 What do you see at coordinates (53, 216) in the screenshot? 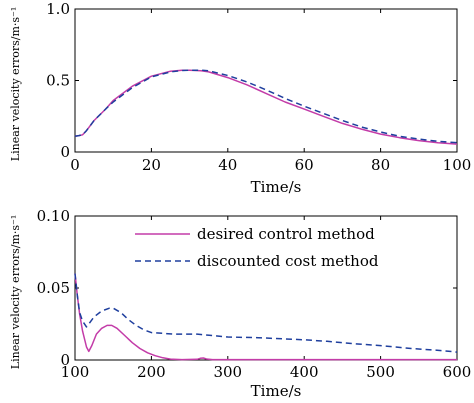
I see `y-tick-label: 0.10` at bounding box center [53, 216].